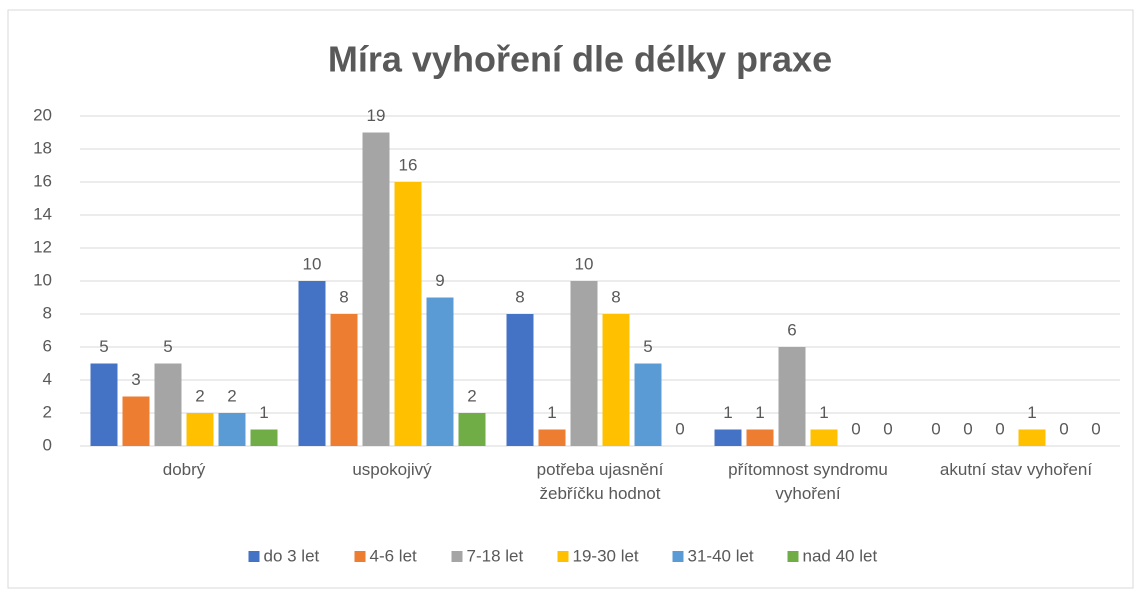 The width and height of the screenshot is (1141, 590). I want to click on legend-label: 4-6 let, so click(394, 555).